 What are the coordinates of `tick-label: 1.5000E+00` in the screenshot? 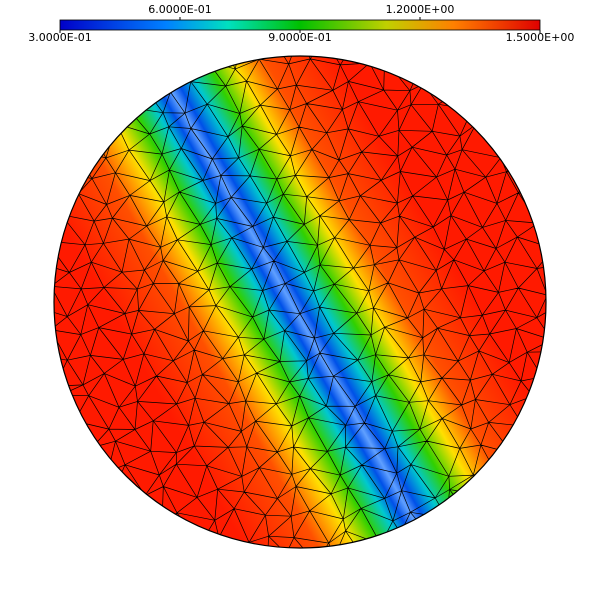 It's located at (540, 37).